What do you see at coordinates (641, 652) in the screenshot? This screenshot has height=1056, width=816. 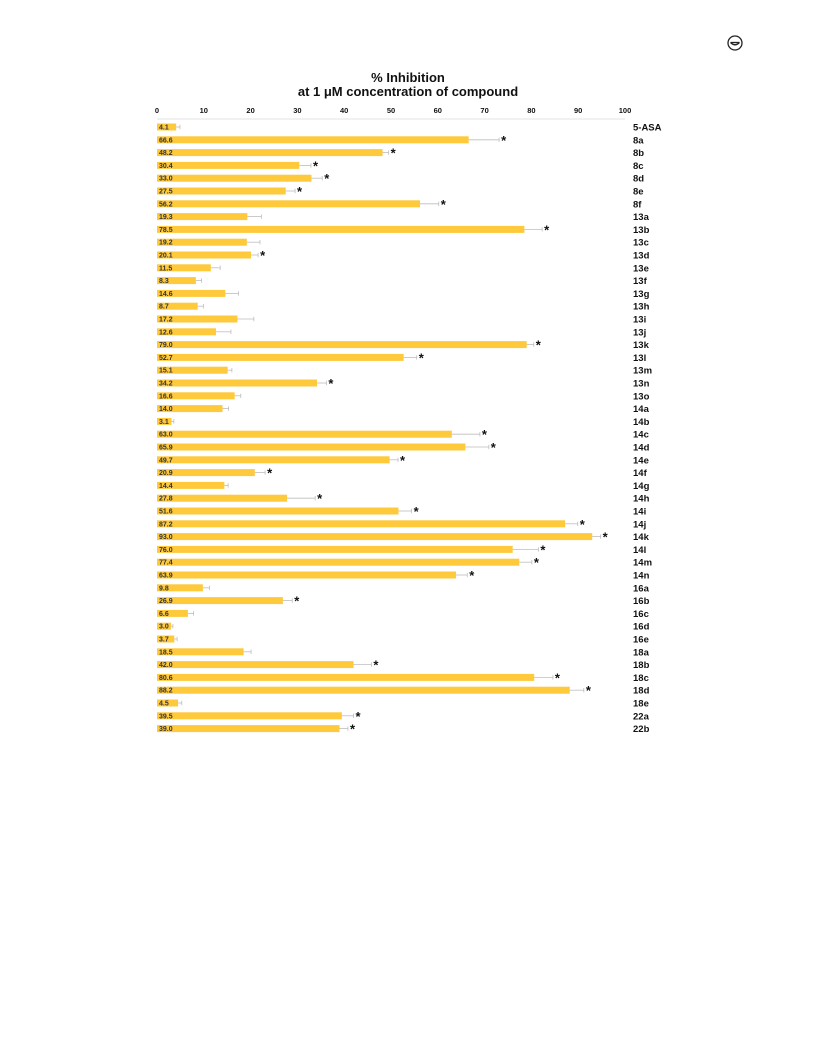 I see `category-label: 18a` at bounding box center [641, 652].